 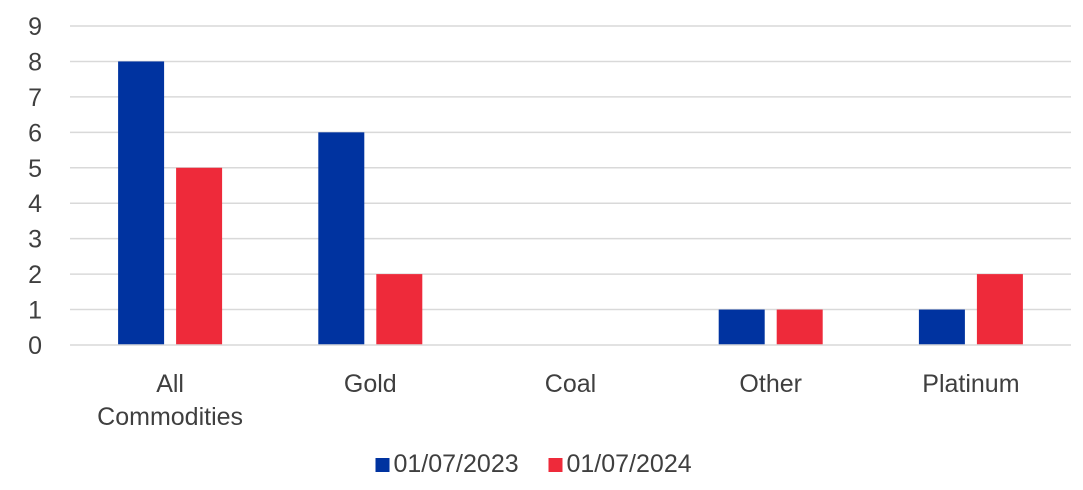 I want to click on x-category-label: Platinum, so click(x=970, y=384).